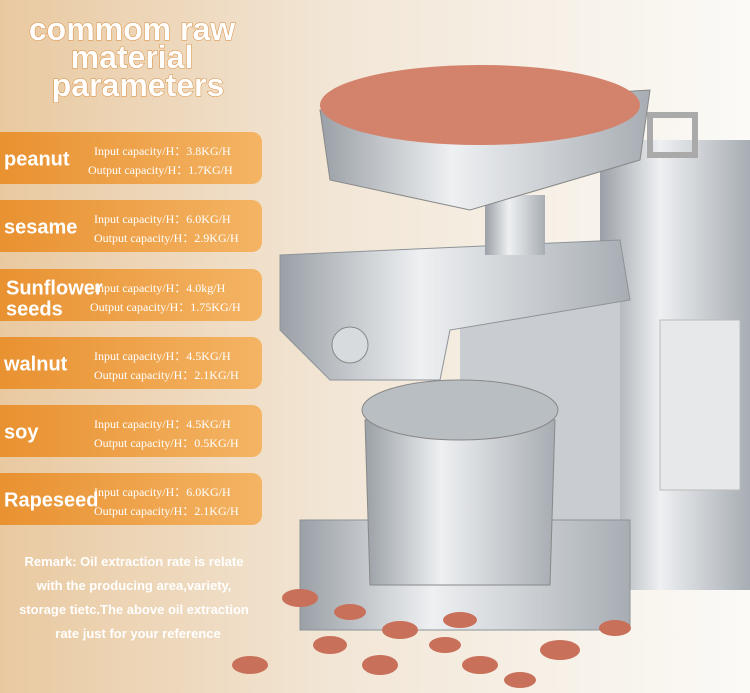 The height and width of the screenshot is (693, 750). What do you see at coordinates (165, 307) in the screenshot?
I see `output-capacity: Output capacity/H：1.75KG/H` at bounding box center [165, 307].